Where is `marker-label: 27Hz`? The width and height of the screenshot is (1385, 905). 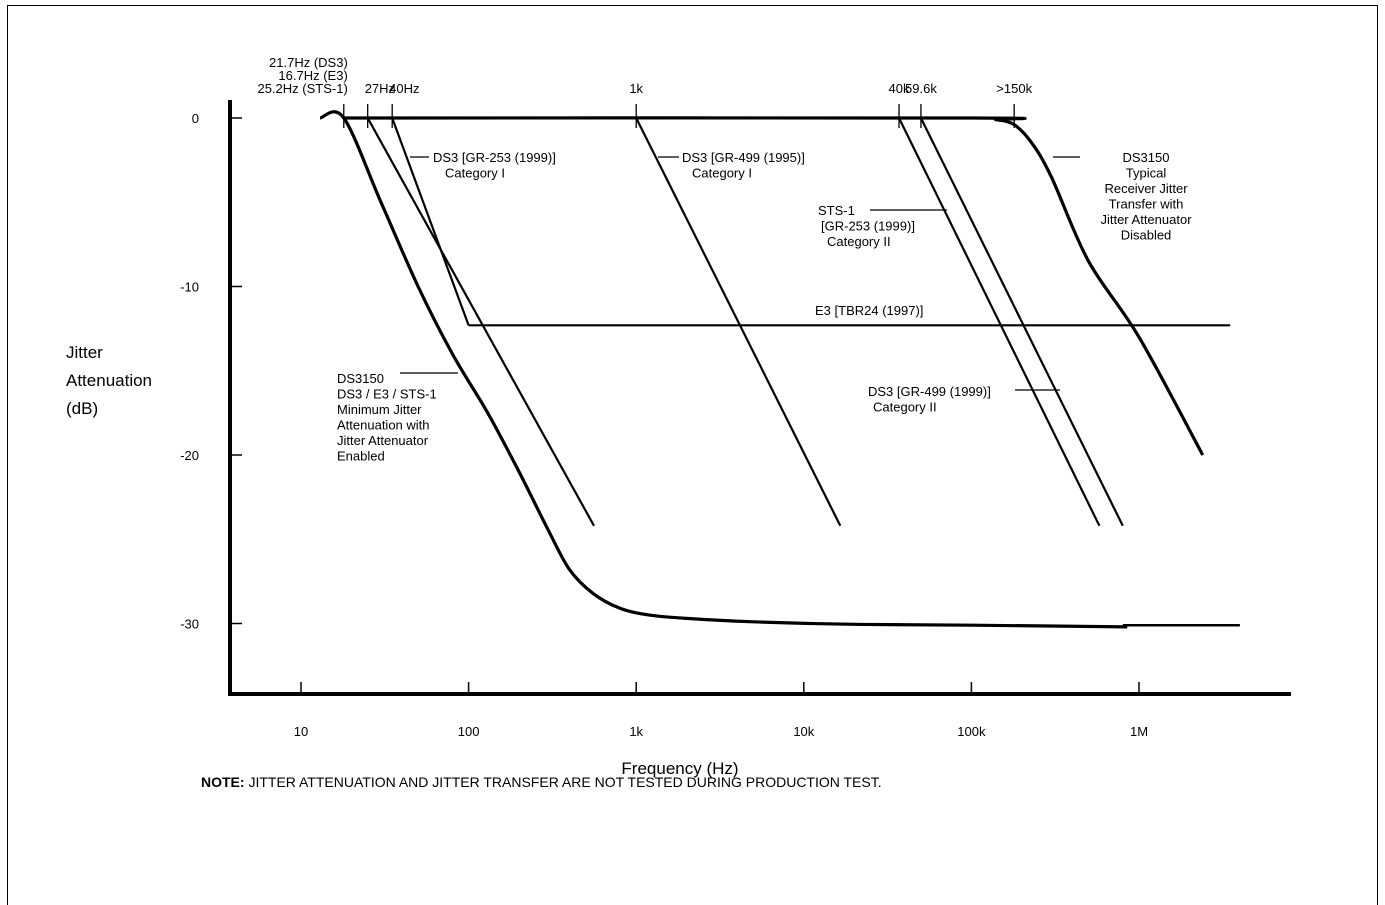
marker-label: 27Hz is located at coordinates (380, 88).